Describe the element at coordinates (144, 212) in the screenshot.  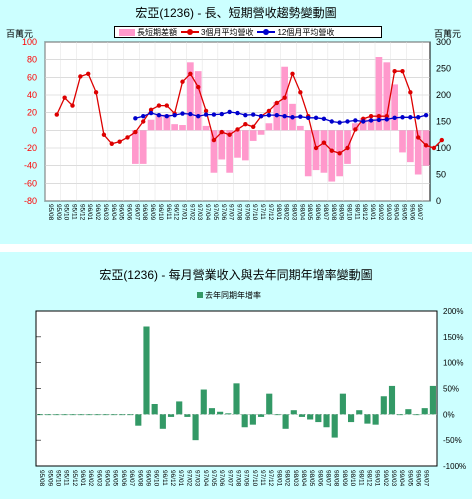
I see `chart1-x-tick-label: 96/08` at that location.